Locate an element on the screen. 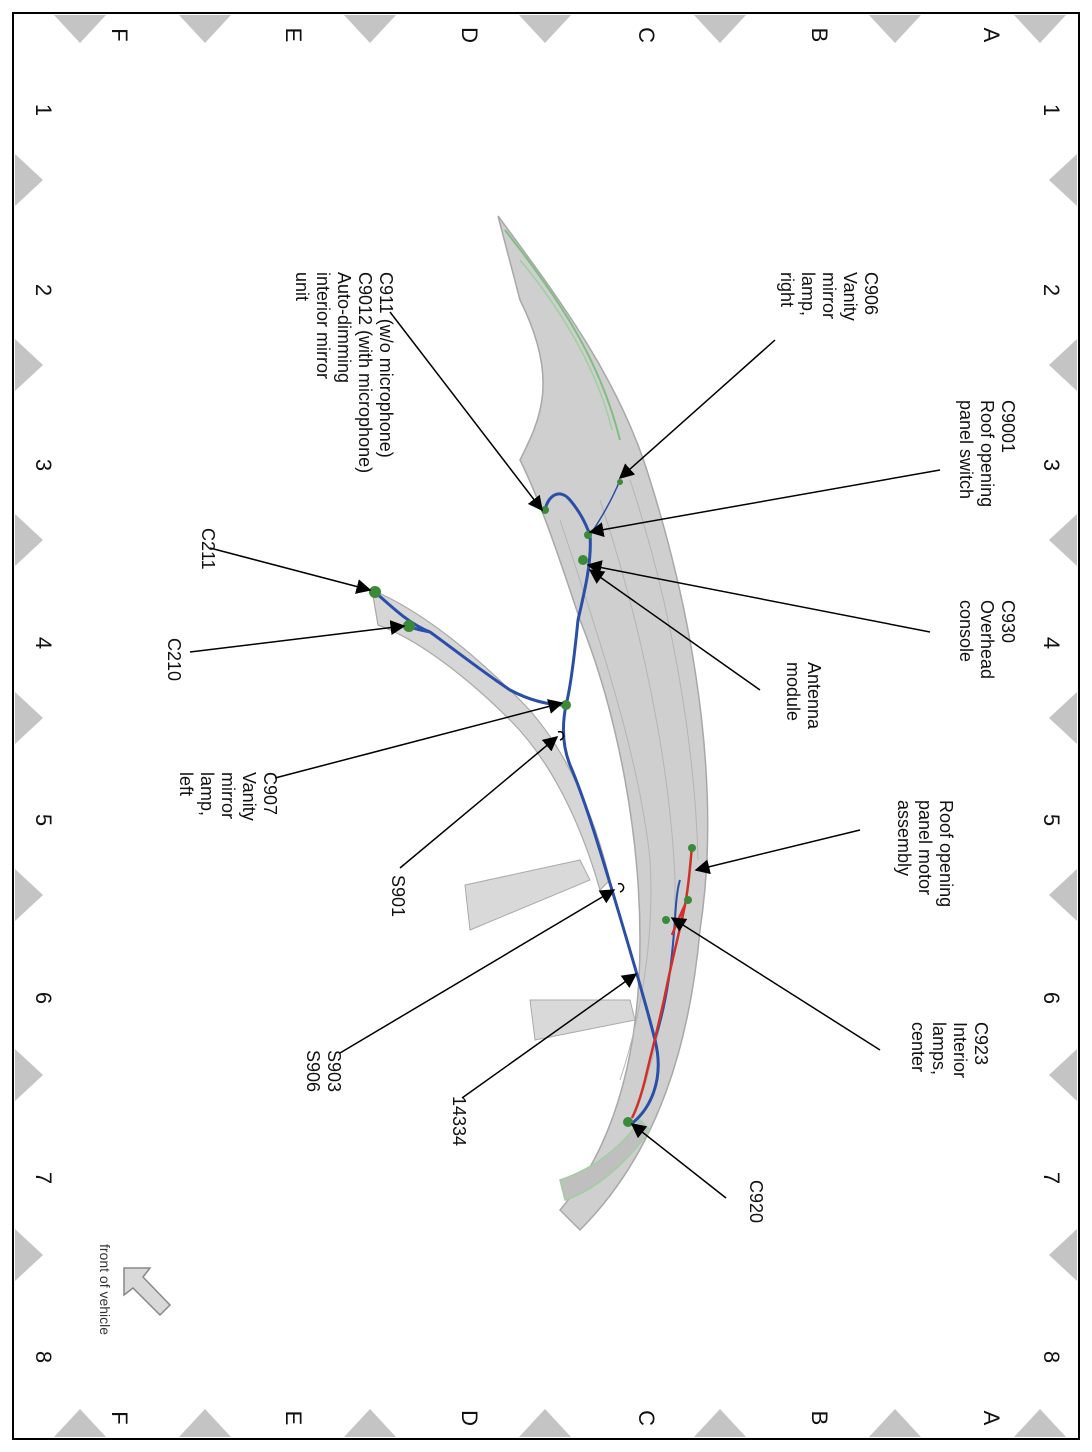 This screenshot has height=1452, width=1092. s901-line: S901 is located at coordinates (398, 896).